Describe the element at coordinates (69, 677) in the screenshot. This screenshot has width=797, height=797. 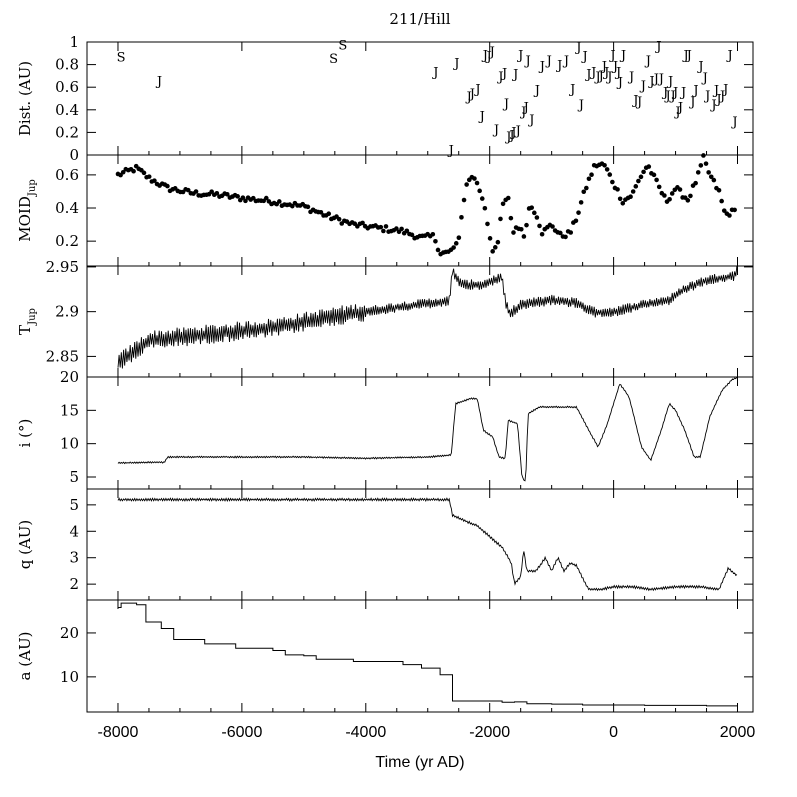
I see `y-tick-label-a: 10` at that location.